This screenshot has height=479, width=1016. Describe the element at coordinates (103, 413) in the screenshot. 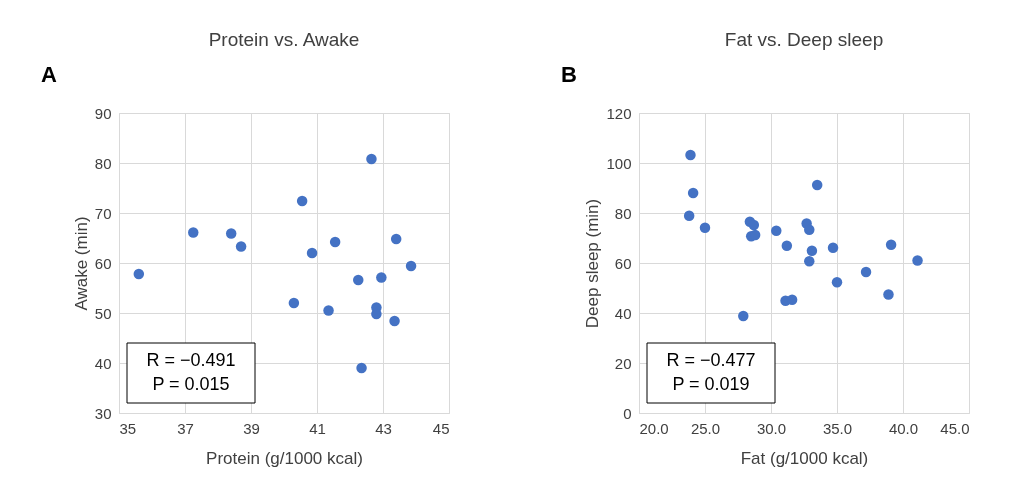

I see `y-tick-label: 30` at that location.